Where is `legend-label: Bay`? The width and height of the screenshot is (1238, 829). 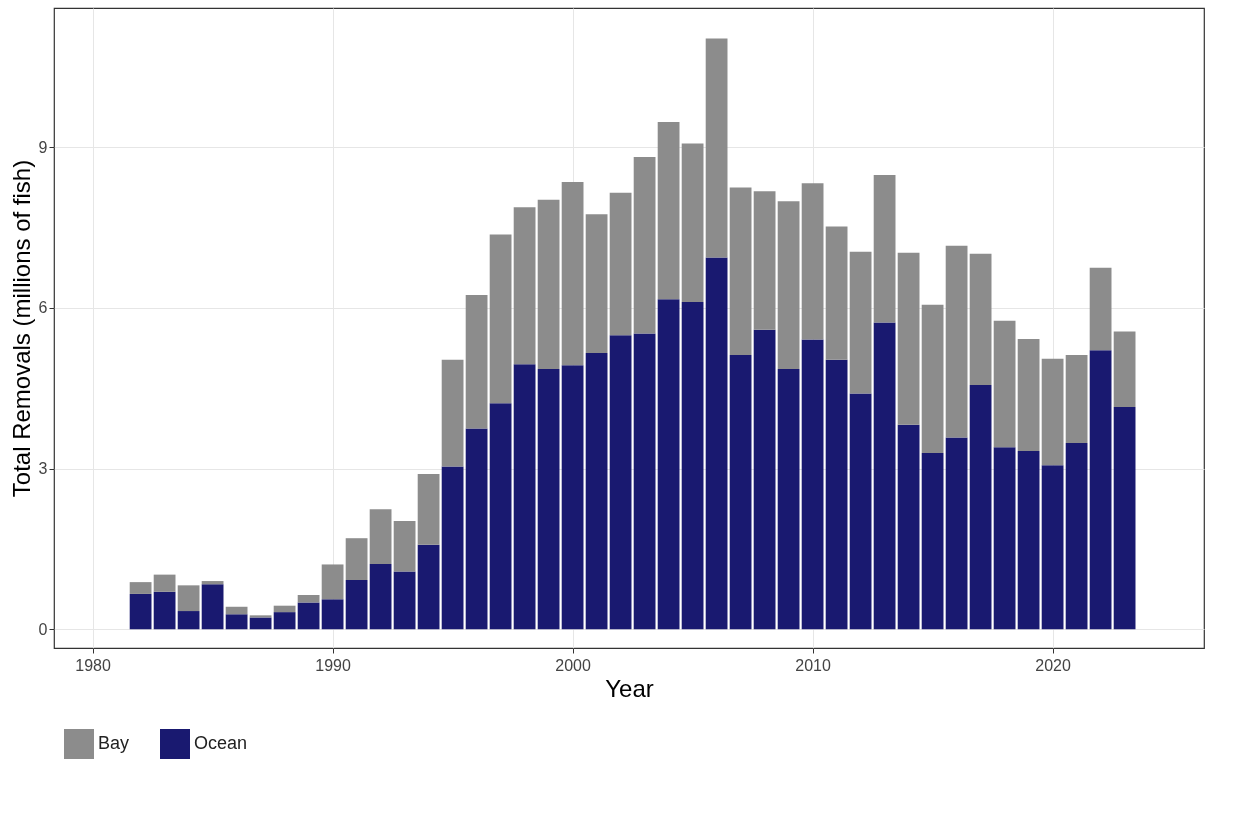
legend-label: Bay is located at coordinates (114, 743).